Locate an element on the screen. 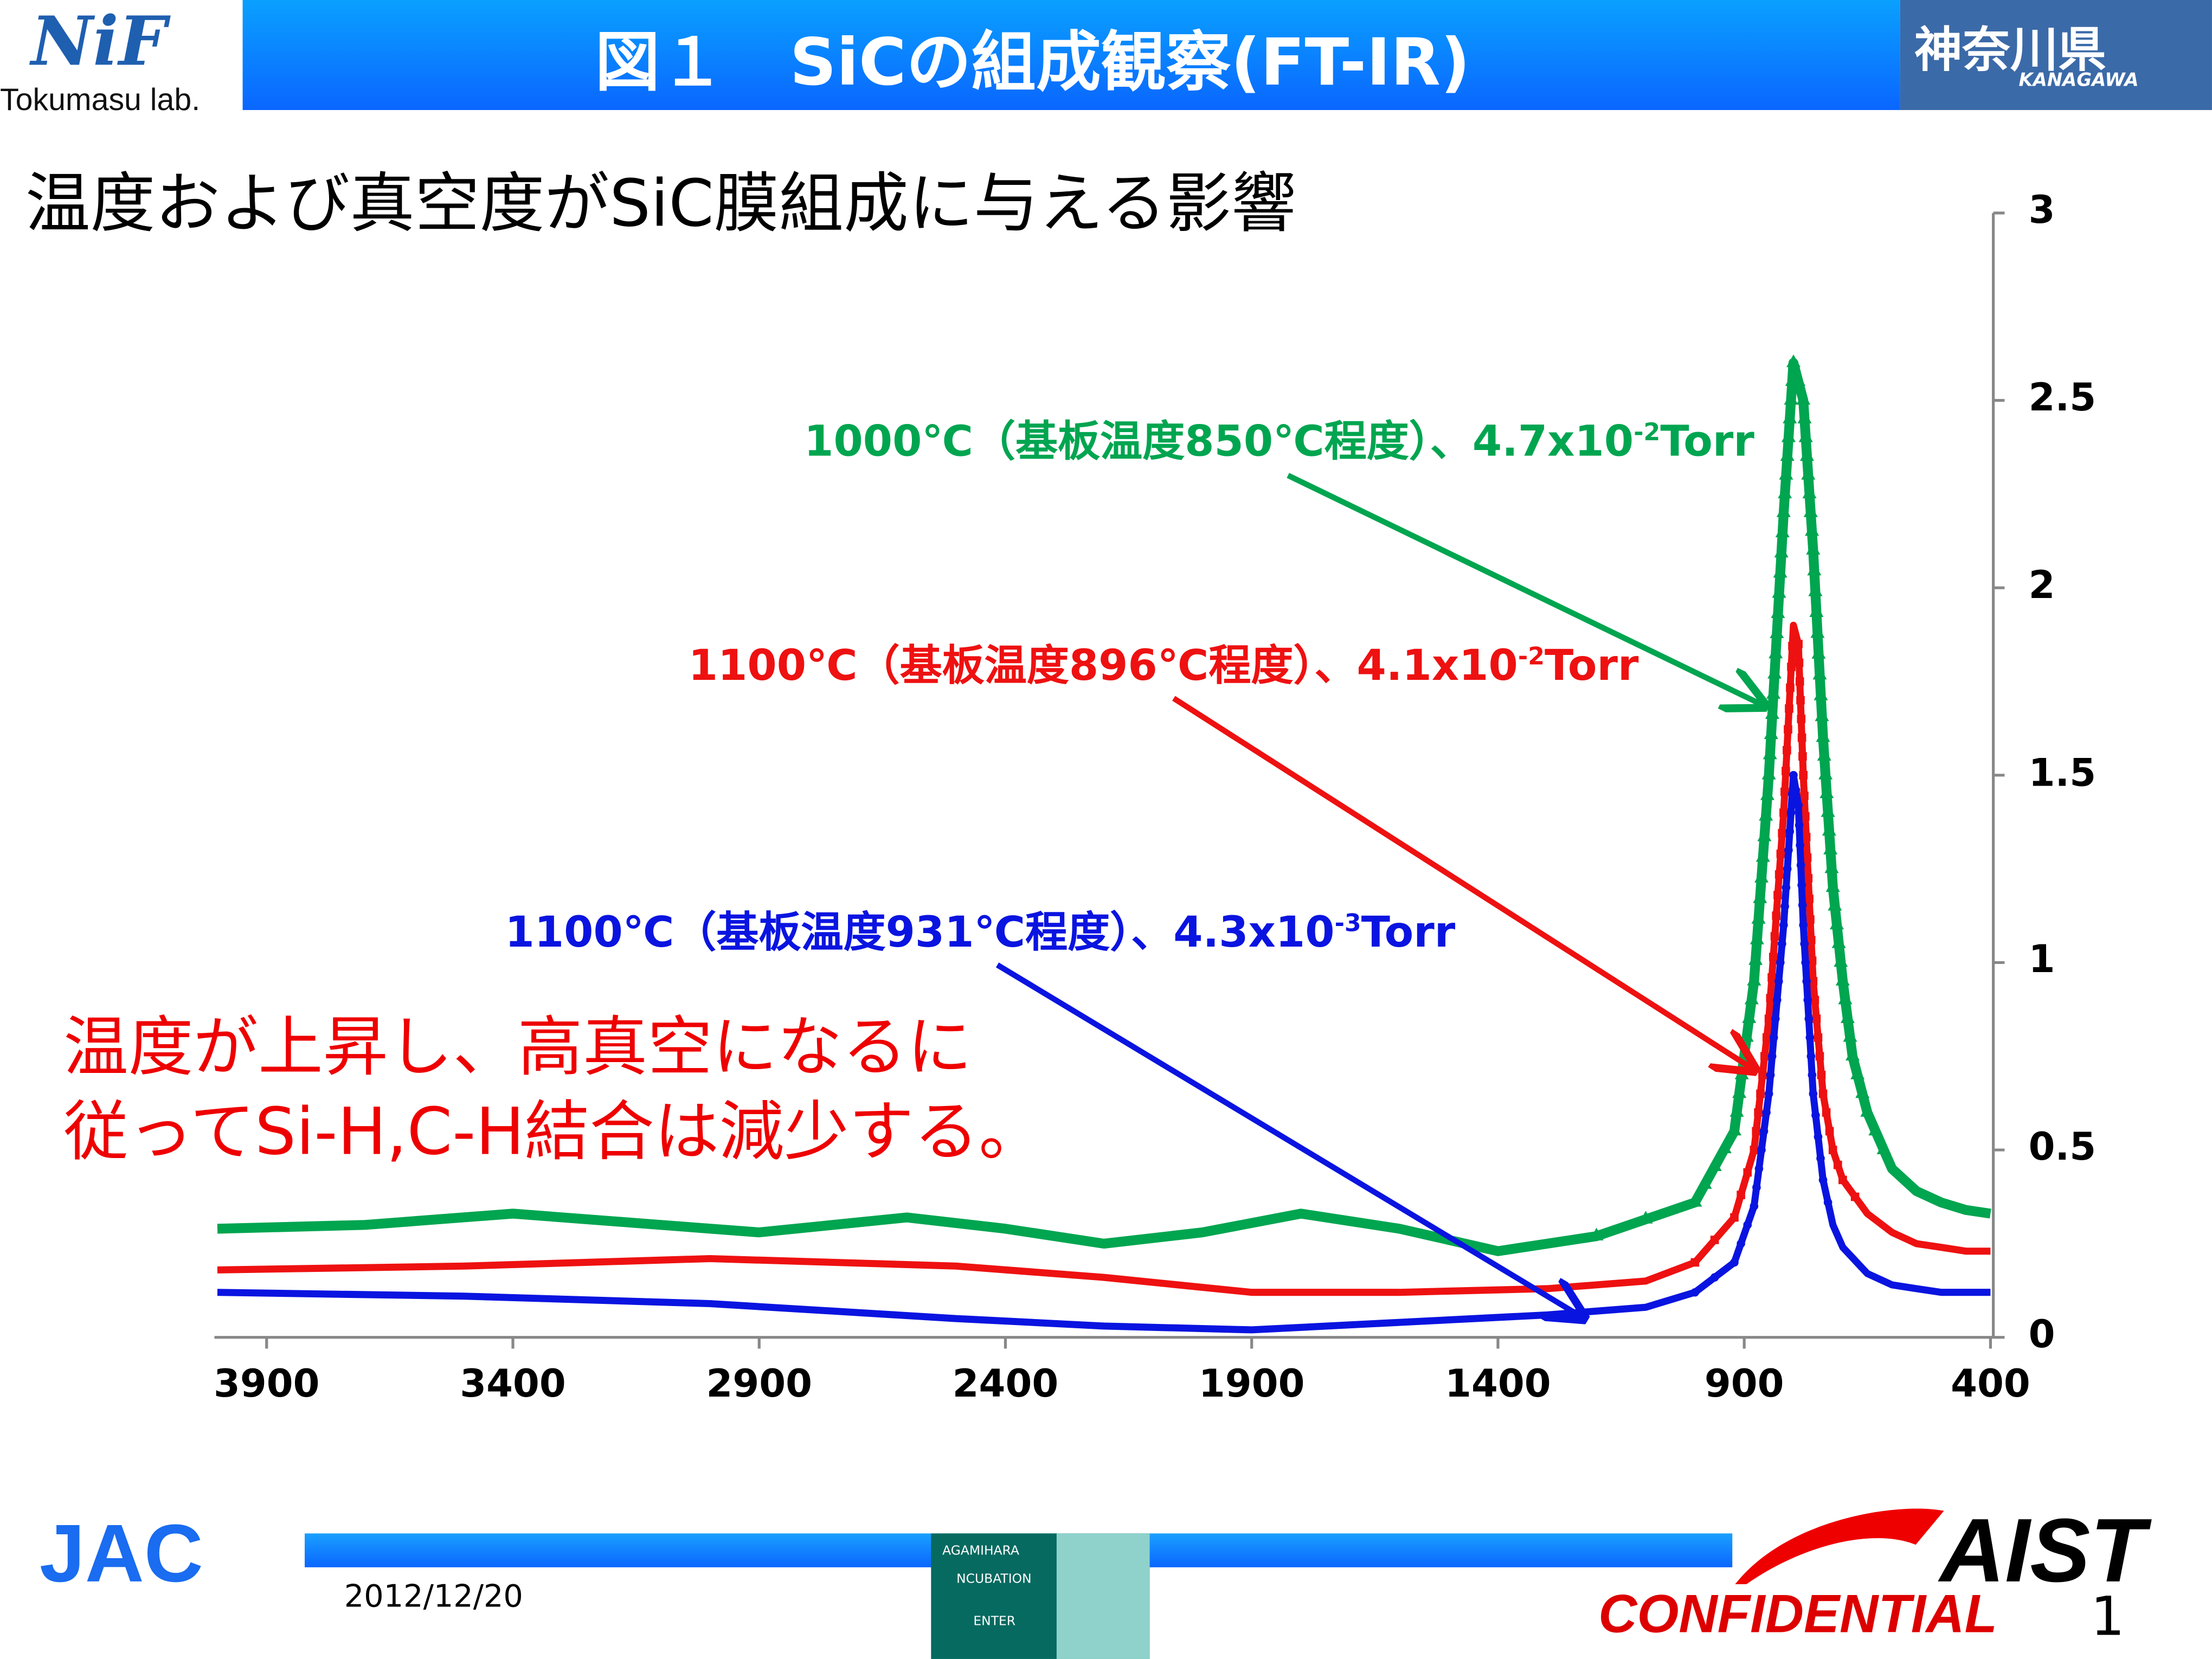 The height and width of the screenshot is (1659, 2212). sic-logo: AGAMIHARA NCUBATION ENTER is located at coordinates (1040, 1596).